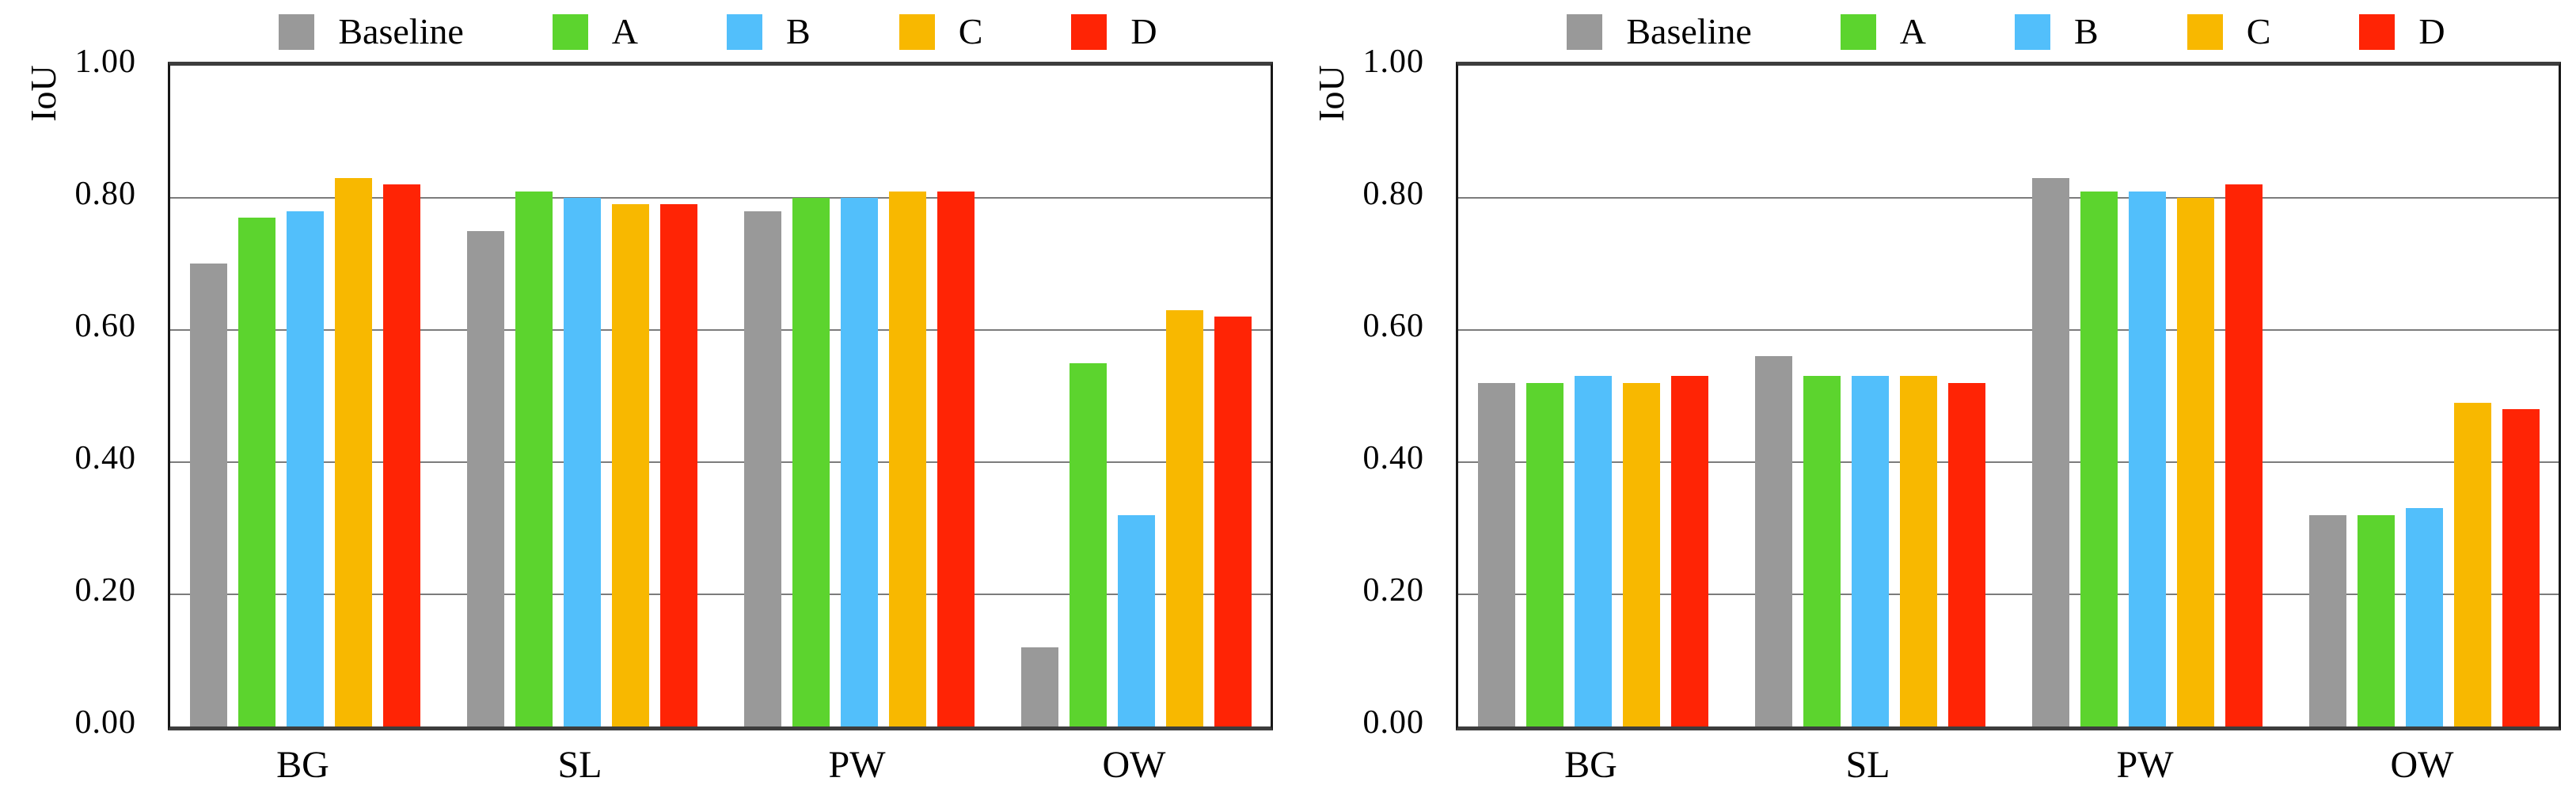 This screenshot has width=2576, height=789. I want to click on legend-item-Baseline: Baseline, so click(371, 31).